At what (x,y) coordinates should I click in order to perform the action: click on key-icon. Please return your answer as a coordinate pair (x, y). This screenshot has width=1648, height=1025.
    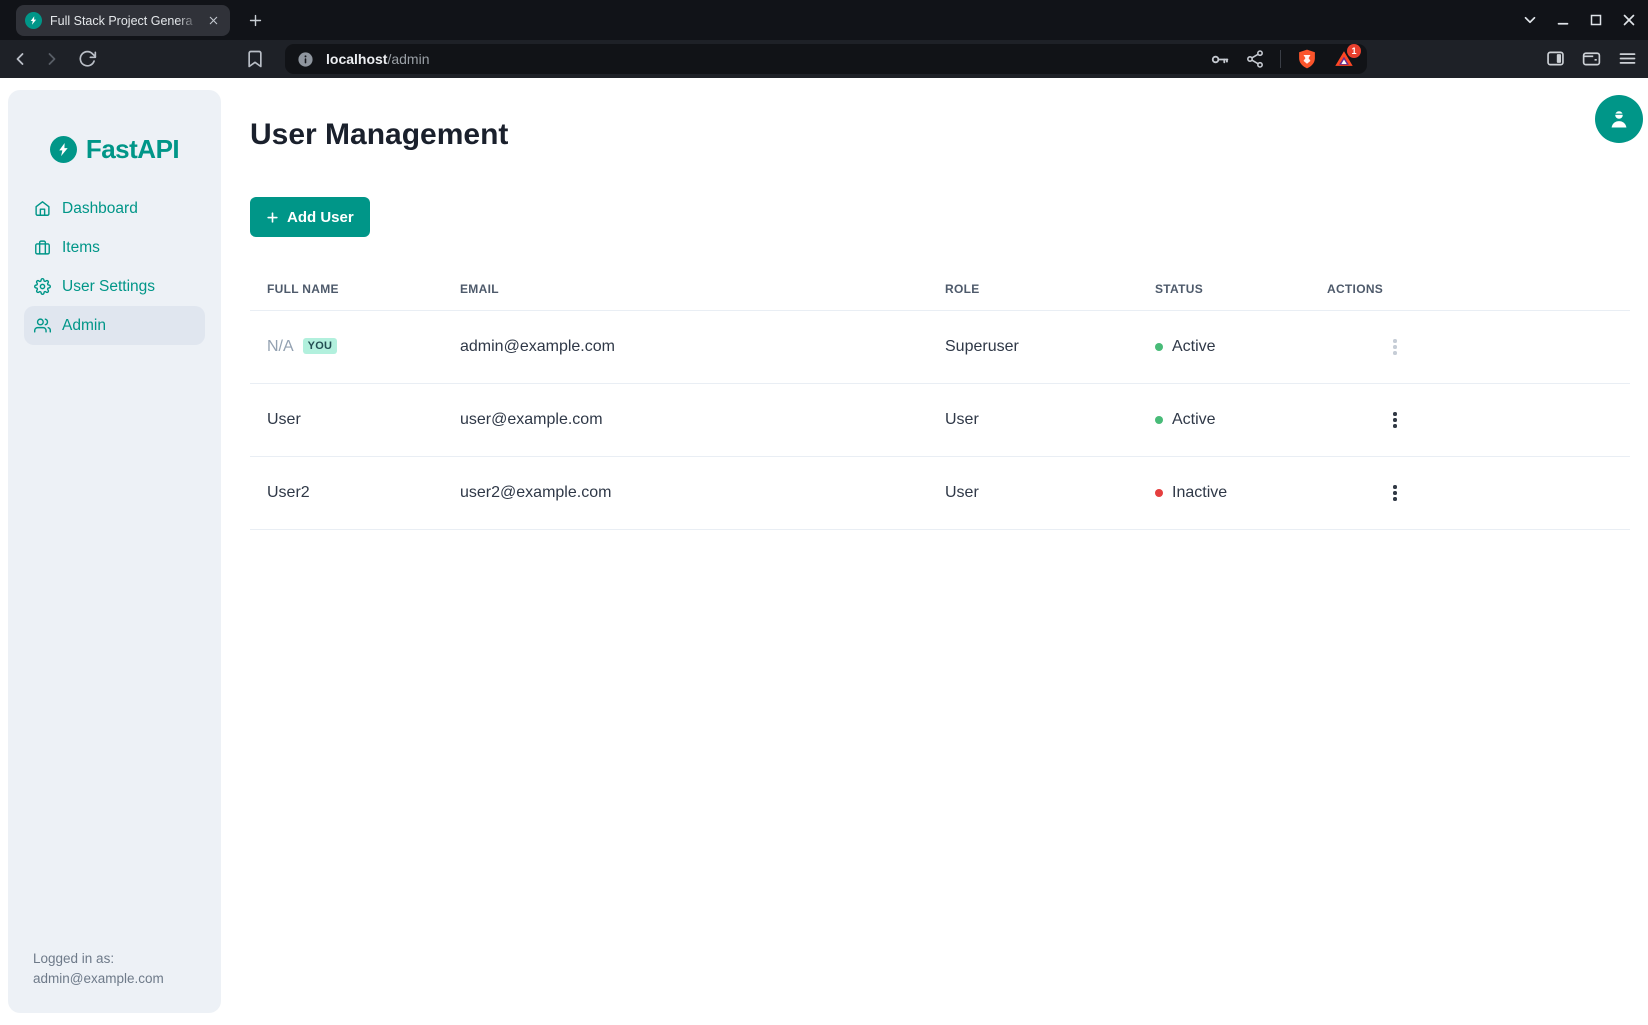
    Looking at the image, I should click on (1220, 59).